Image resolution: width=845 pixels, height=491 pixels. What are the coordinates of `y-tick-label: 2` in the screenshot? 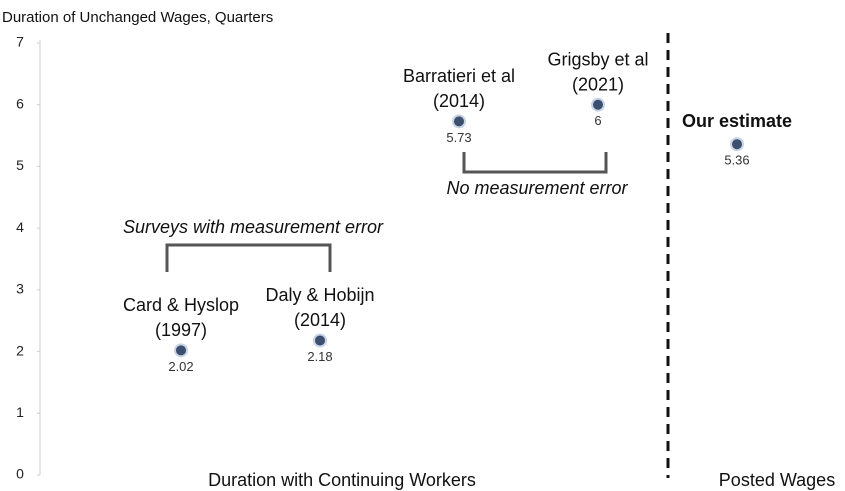 It's located at (20, 350).